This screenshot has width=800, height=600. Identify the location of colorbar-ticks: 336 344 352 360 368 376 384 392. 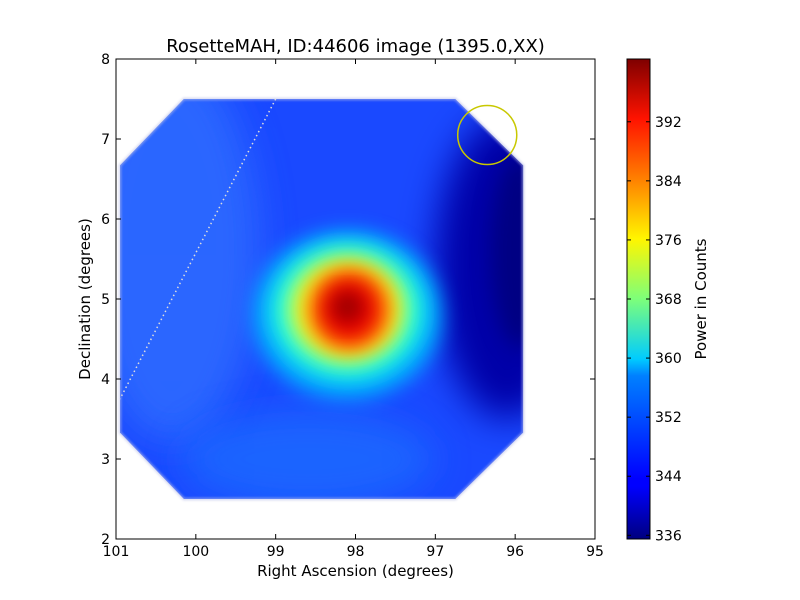
(654, 329).